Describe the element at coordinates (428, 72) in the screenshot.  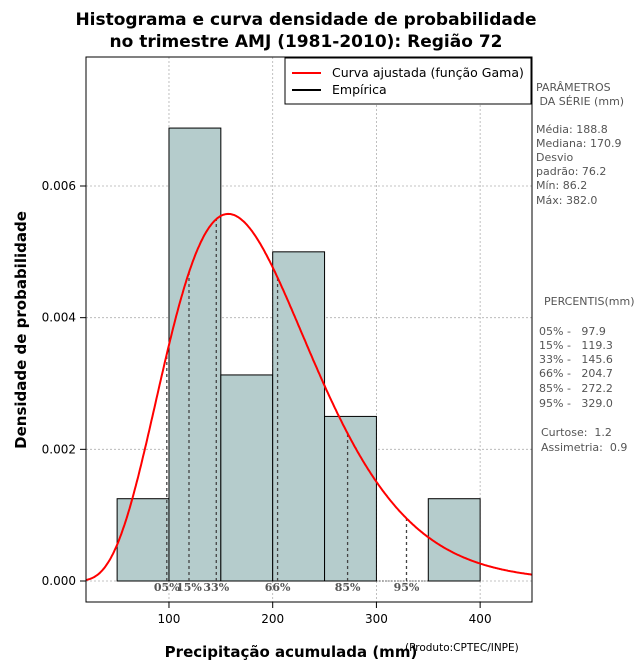
I see `legend-label-curve: Curva ajustada (função Gama)` at that location.